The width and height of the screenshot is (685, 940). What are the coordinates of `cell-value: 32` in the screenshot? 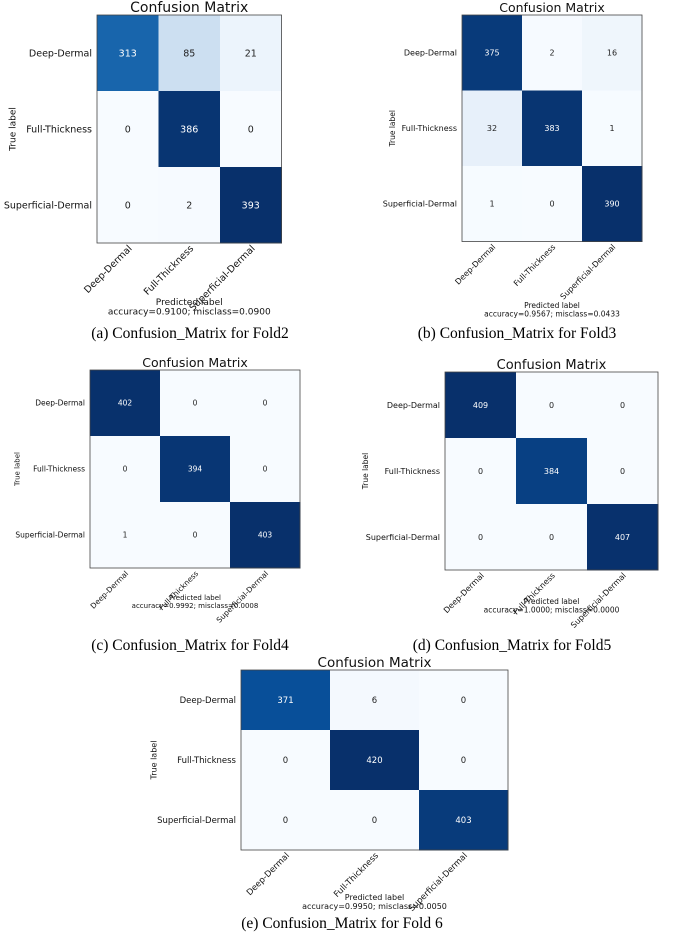 It's located at (492, 128).